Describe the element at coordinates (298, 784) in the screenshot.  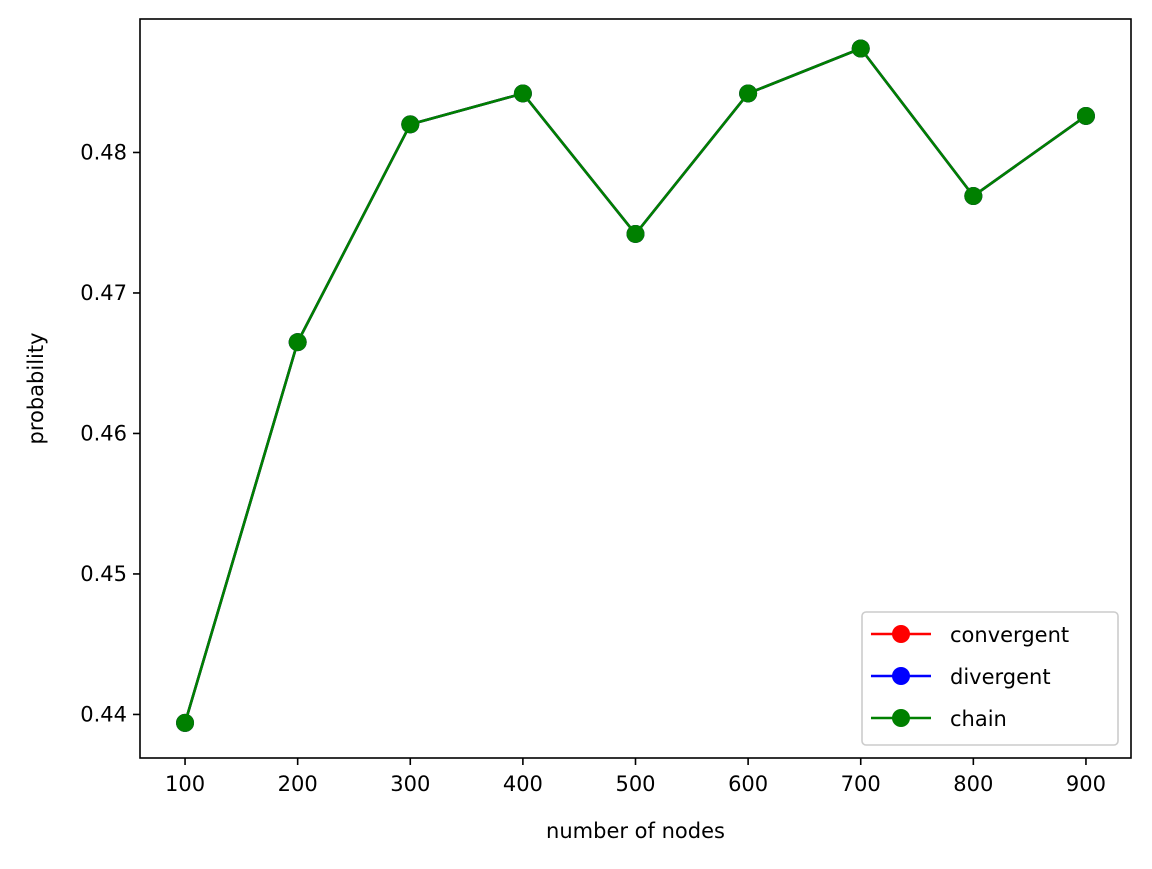
I see `x-tick-label: 200` at that location.